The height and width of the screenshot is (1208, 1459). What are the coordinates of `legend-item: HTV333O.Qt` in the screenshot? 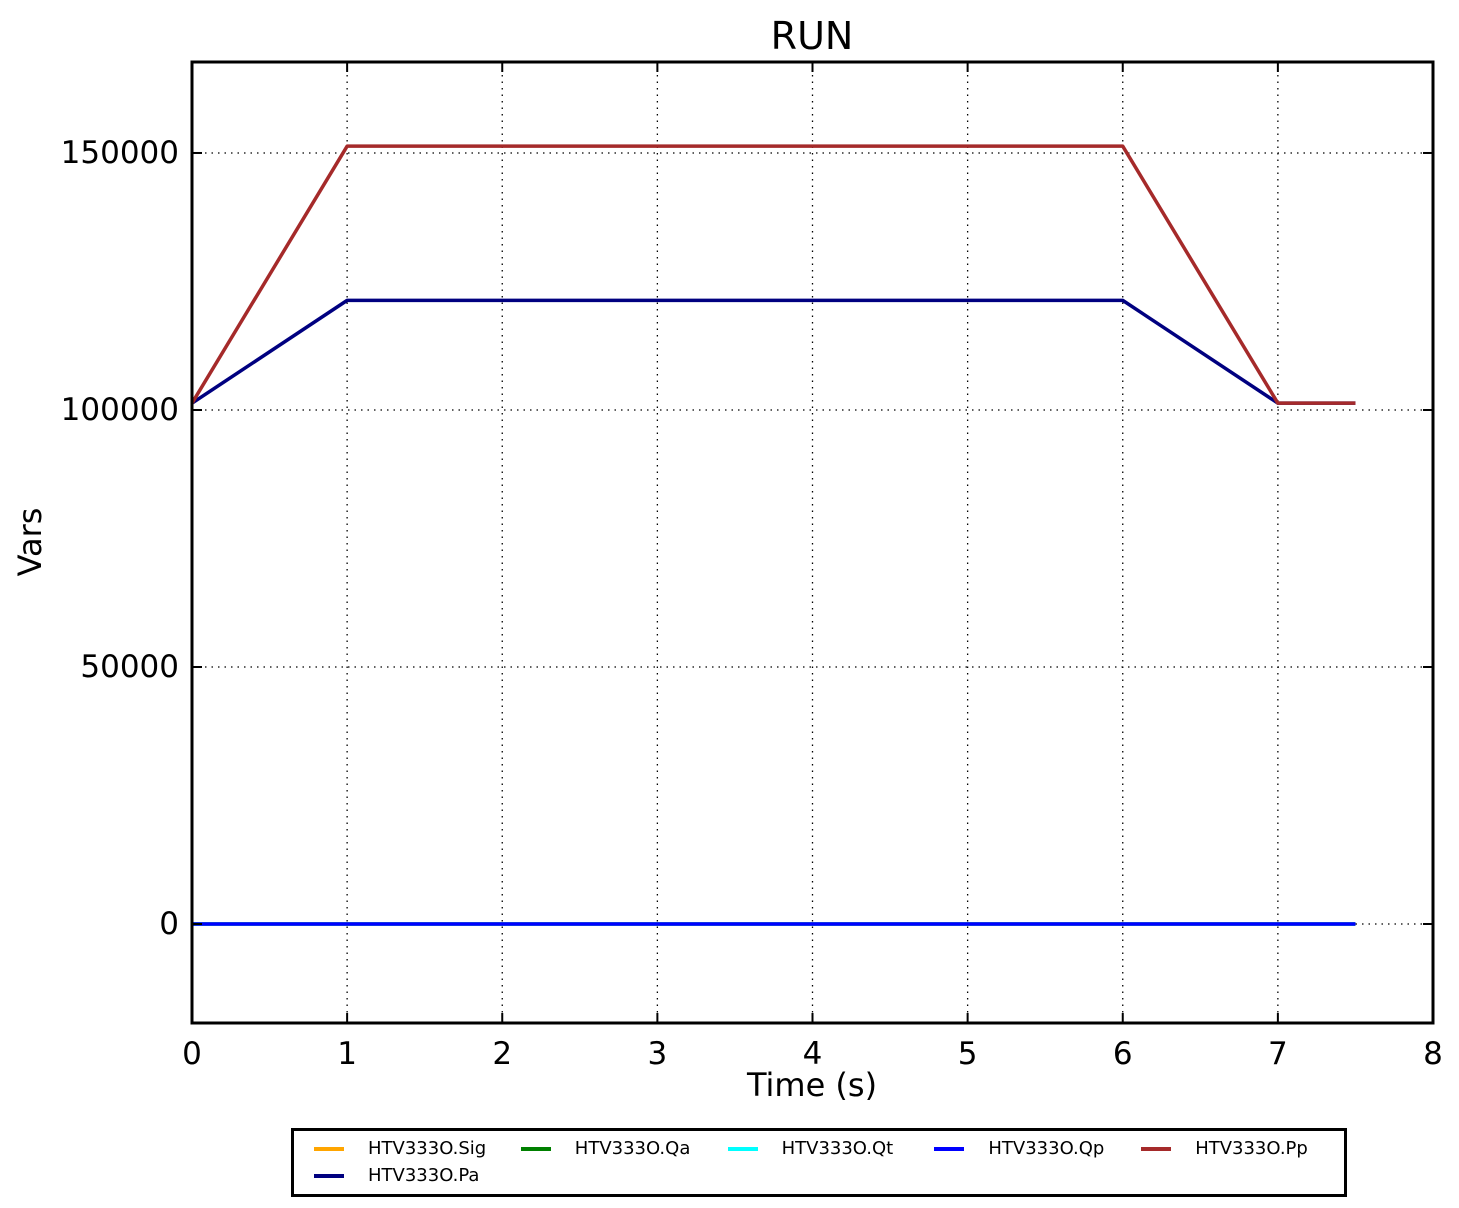 It's located at (819, 1148).